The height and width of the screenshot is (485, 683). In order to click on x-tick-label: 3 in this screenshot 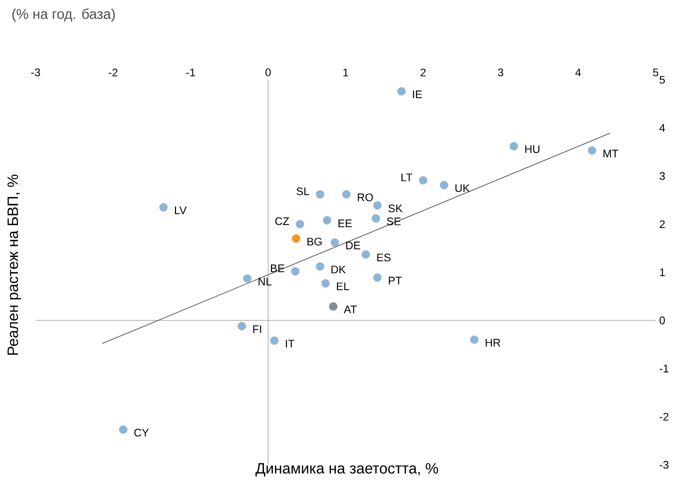, I will do `click(501, 72)`.